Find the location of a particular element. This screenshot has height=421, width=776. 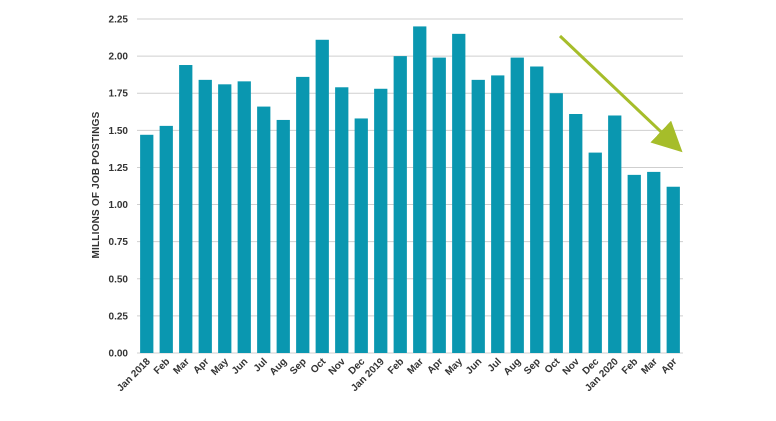

y-tick-label: 1.00 is located at coordinates (119, 205).